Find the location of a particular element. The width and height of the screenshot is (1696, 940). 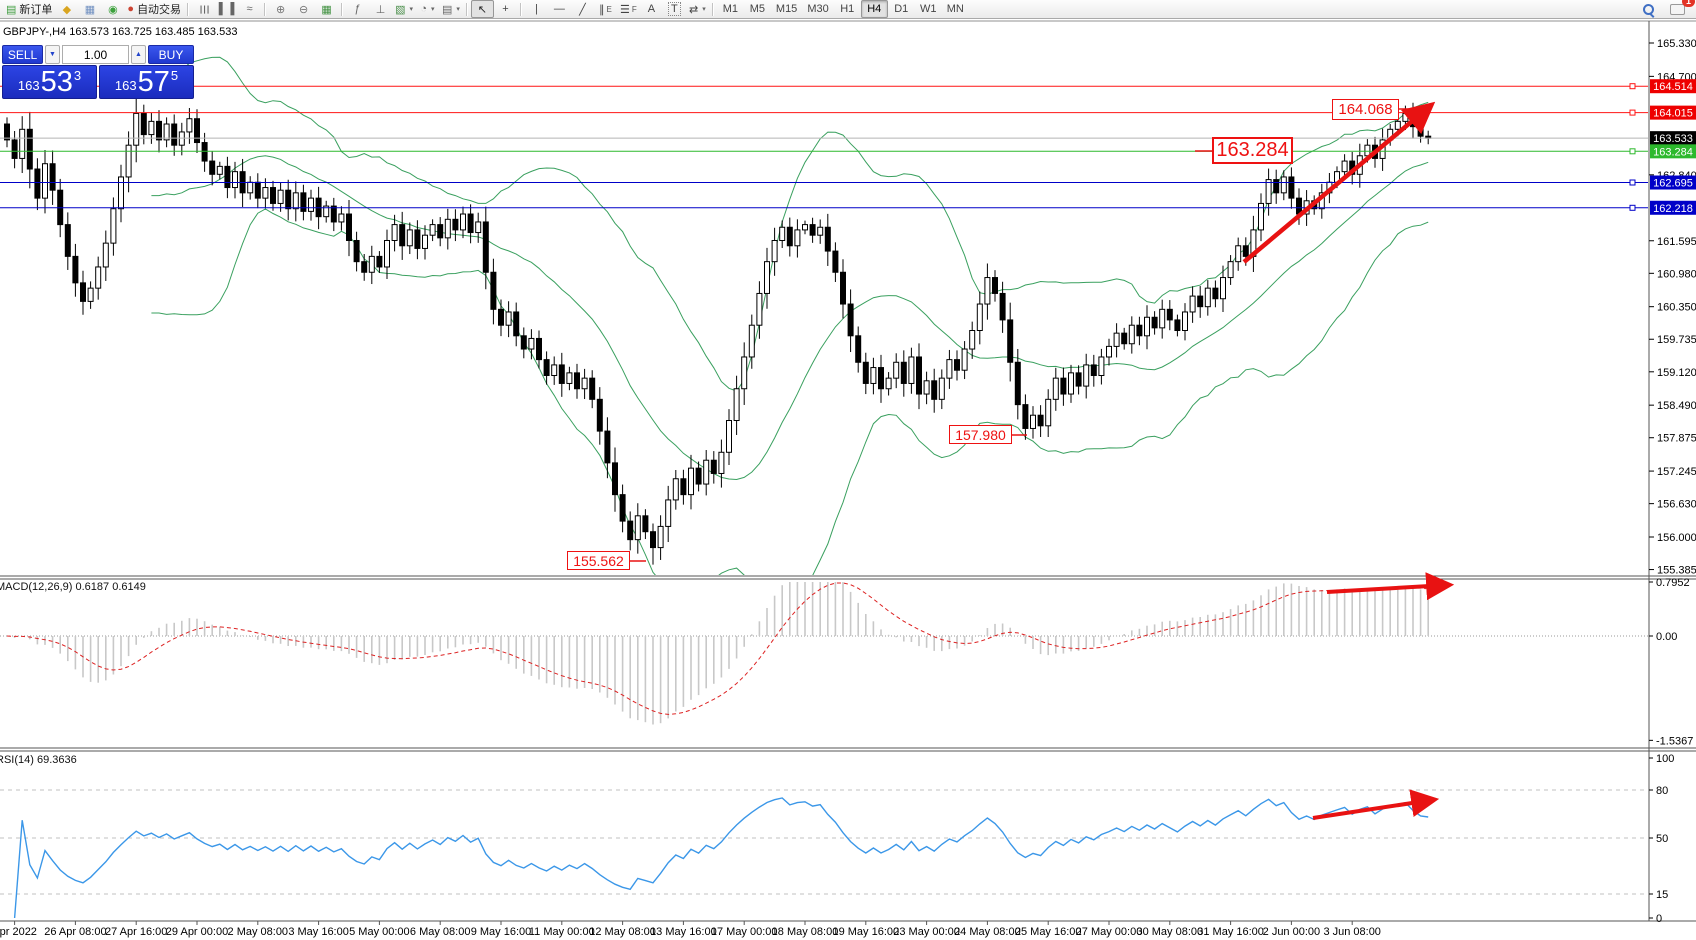

arrows-button: ⇄ ▾ is located at coordinates (697, 9).